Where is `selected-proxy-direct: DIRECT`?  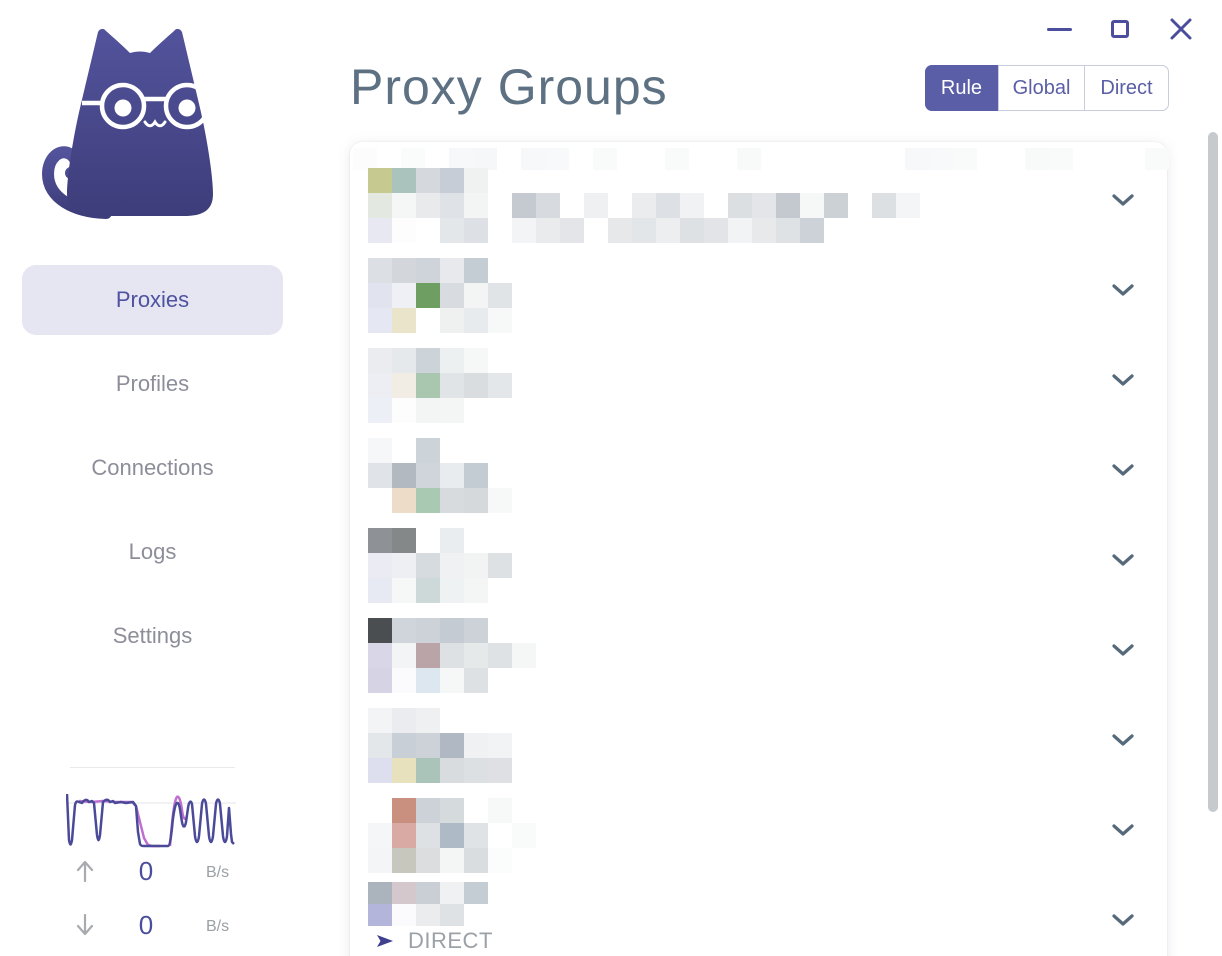
selected-proxy-direct: DIRECT is located at coordinates (434, 941).